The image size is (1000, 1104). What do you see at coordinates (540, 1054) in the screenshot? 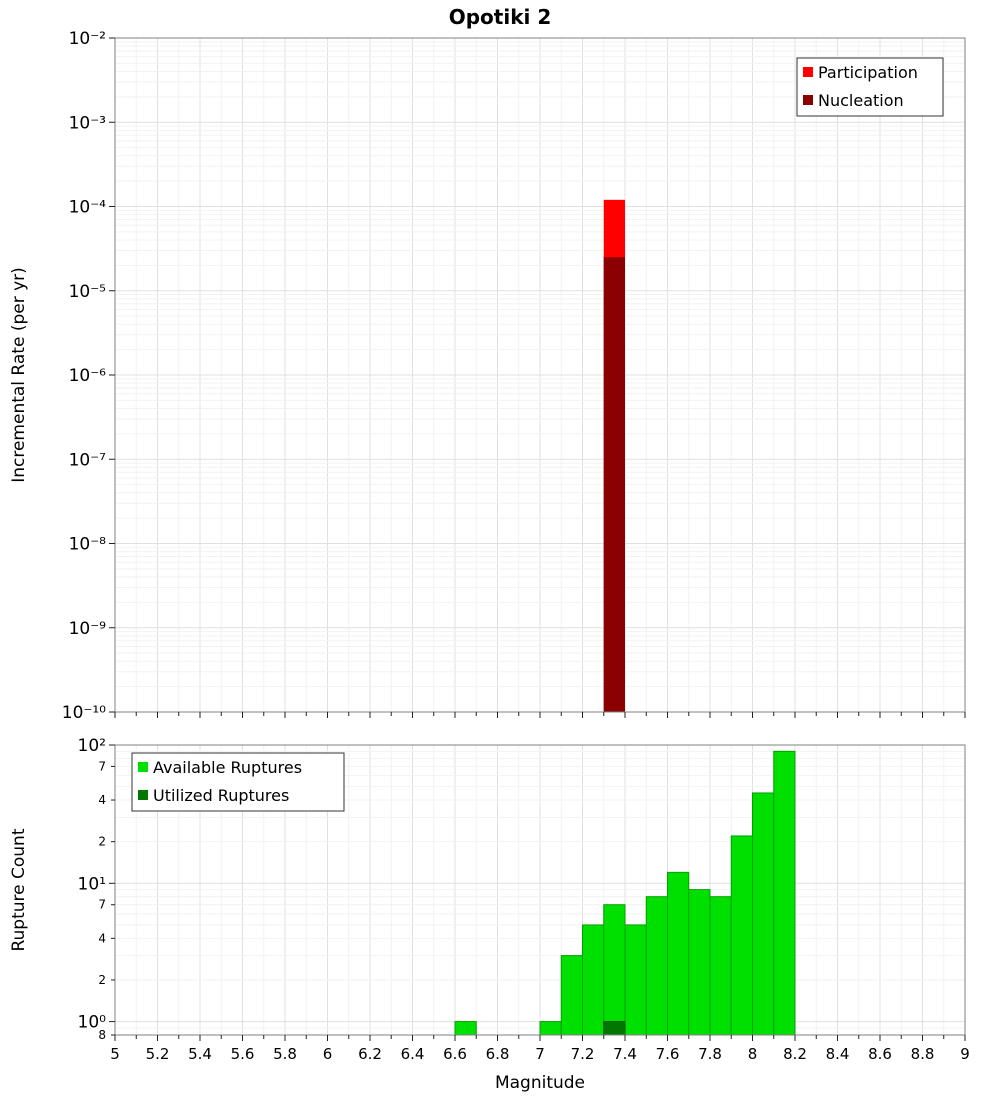
I see `x-tick-label: 7` at bounding box center [540, 1054].